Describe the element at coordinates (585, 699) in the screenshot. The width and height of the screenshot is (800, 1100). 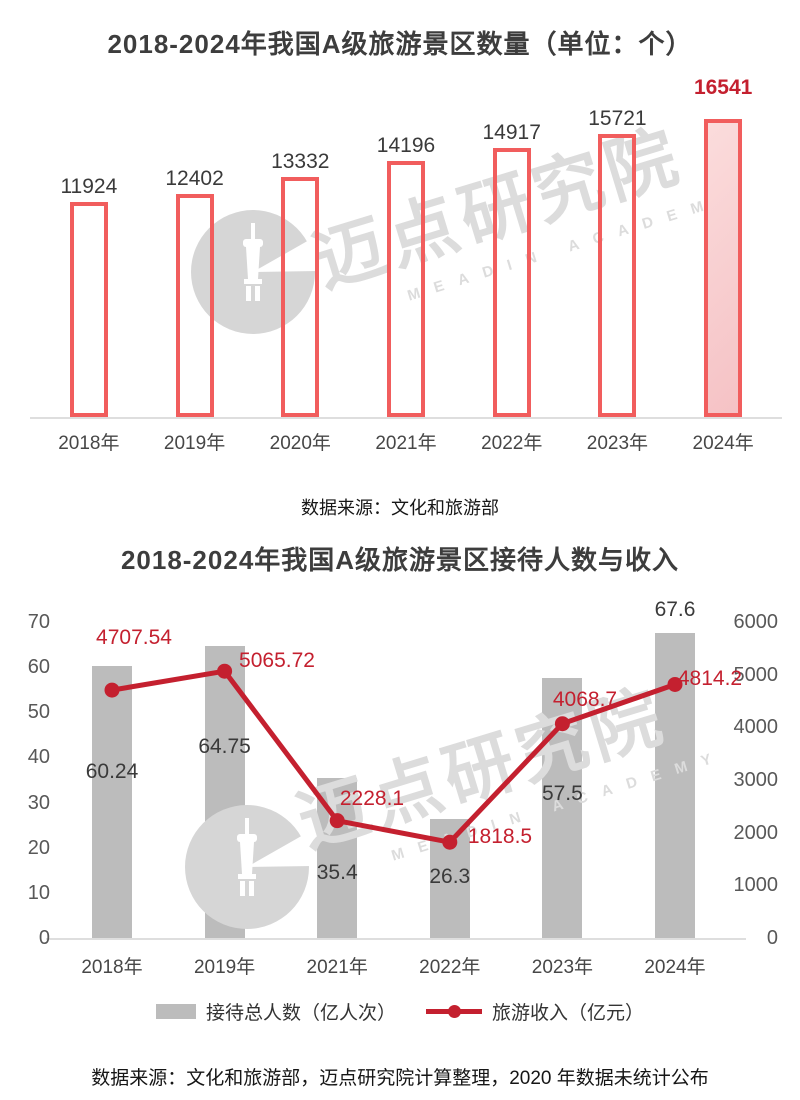
I see `revenue-value-label: 4068.7` at that location.